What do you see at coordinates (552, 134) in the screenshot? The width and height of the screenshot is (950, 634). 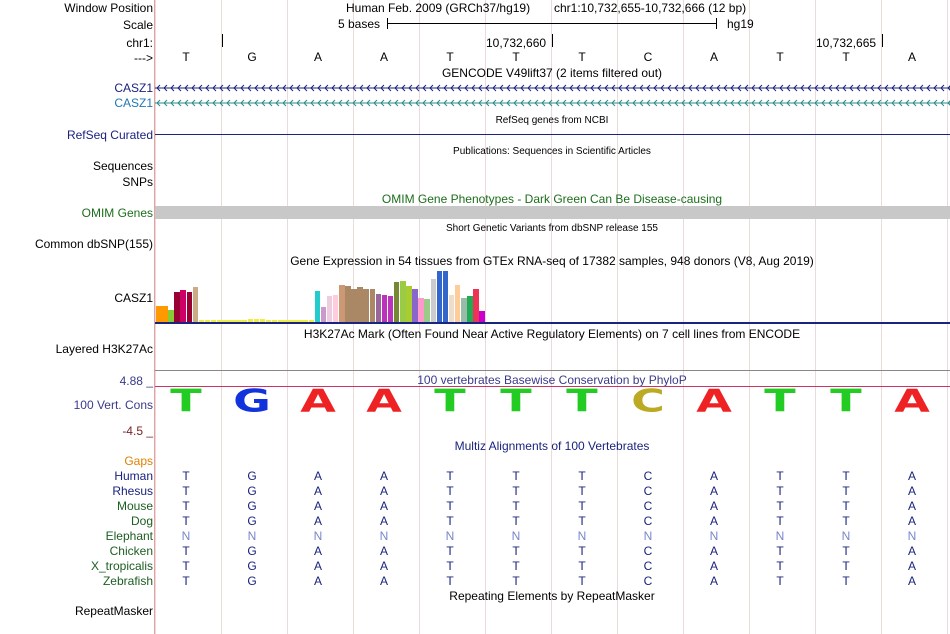 I see `refseq-feature` at bounding box center [552, 134].